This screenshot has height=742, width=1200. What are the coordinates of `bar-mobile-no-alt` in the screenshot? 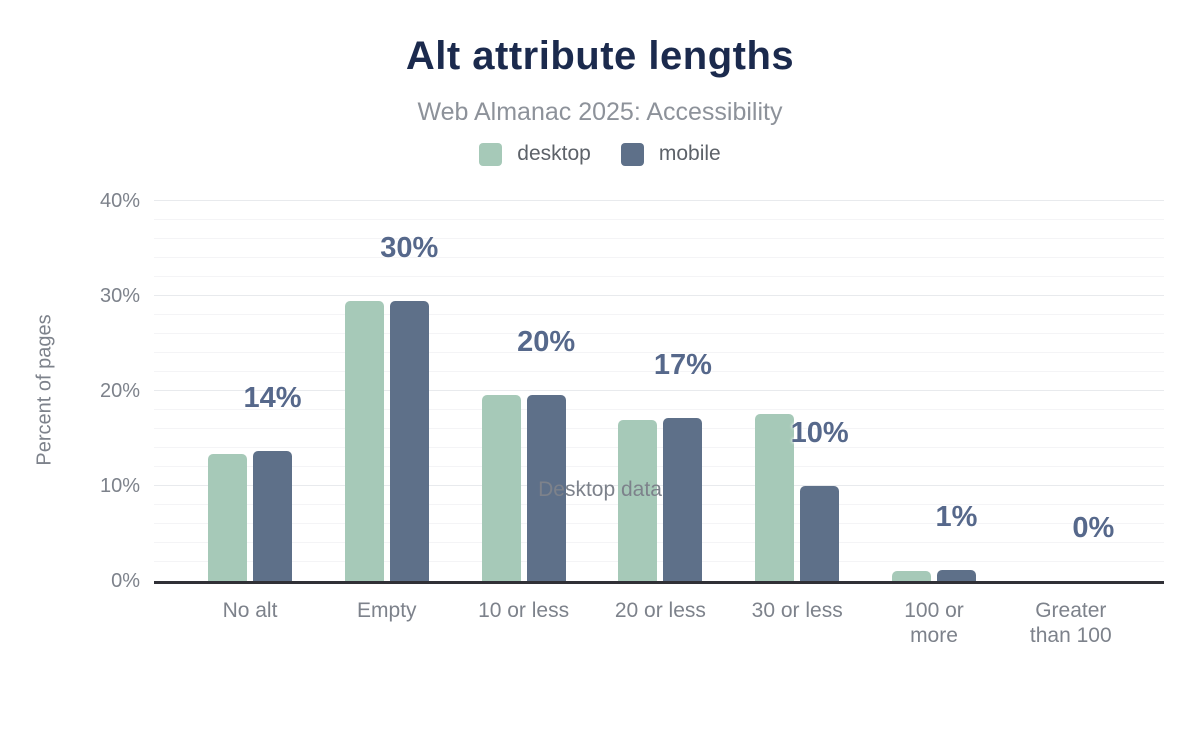 It's located at (272, 515).